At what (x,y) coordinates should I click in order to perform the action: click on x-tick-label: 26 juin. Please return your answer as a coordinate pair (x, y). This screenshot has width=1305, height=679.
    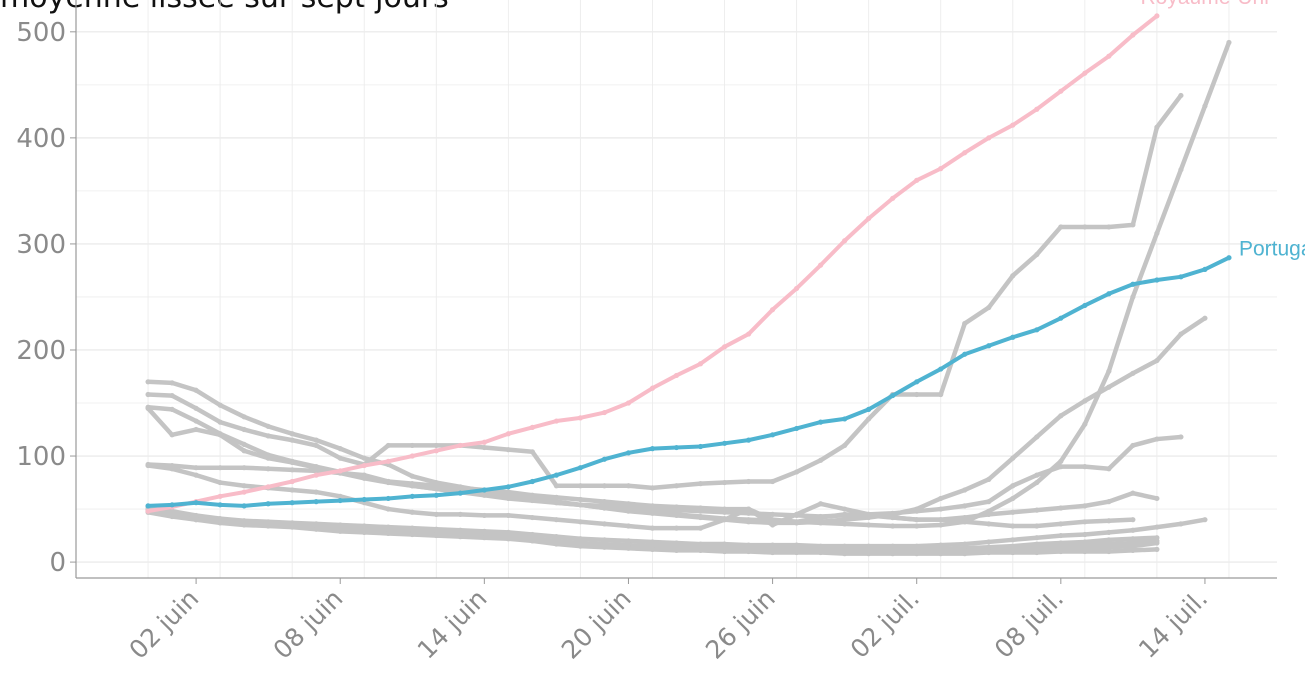
    Looking at the image, I should click on (740, 624).